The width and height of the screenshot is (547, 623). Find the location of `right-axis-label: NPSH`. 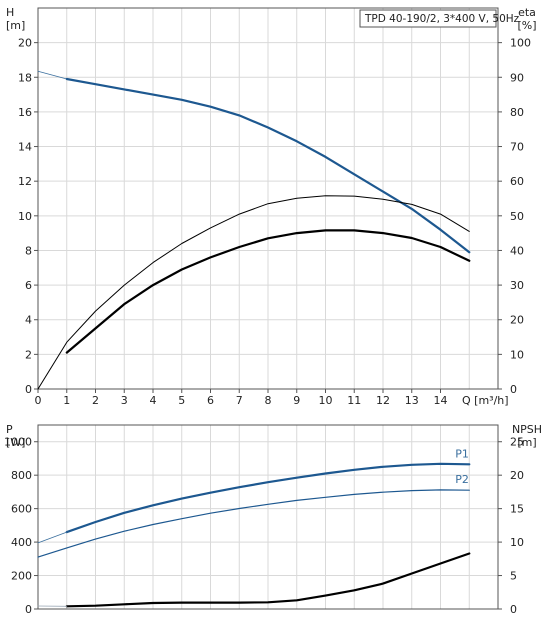

right-axis-label: NPSH is located at coordinates (527, 429).